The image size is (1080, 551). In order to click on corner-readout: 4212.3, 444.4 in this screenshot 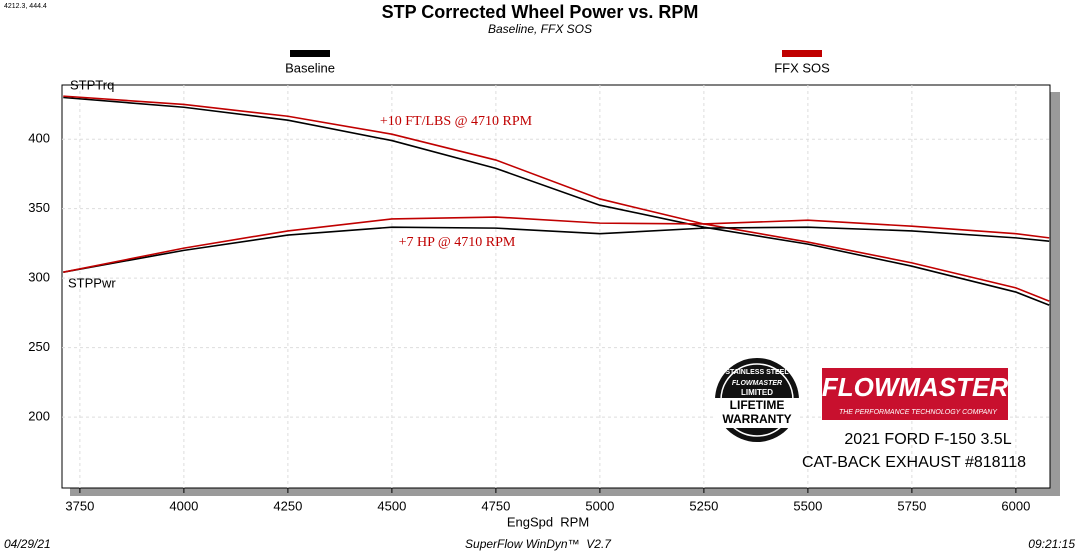, I will do `click(25, 6)`.